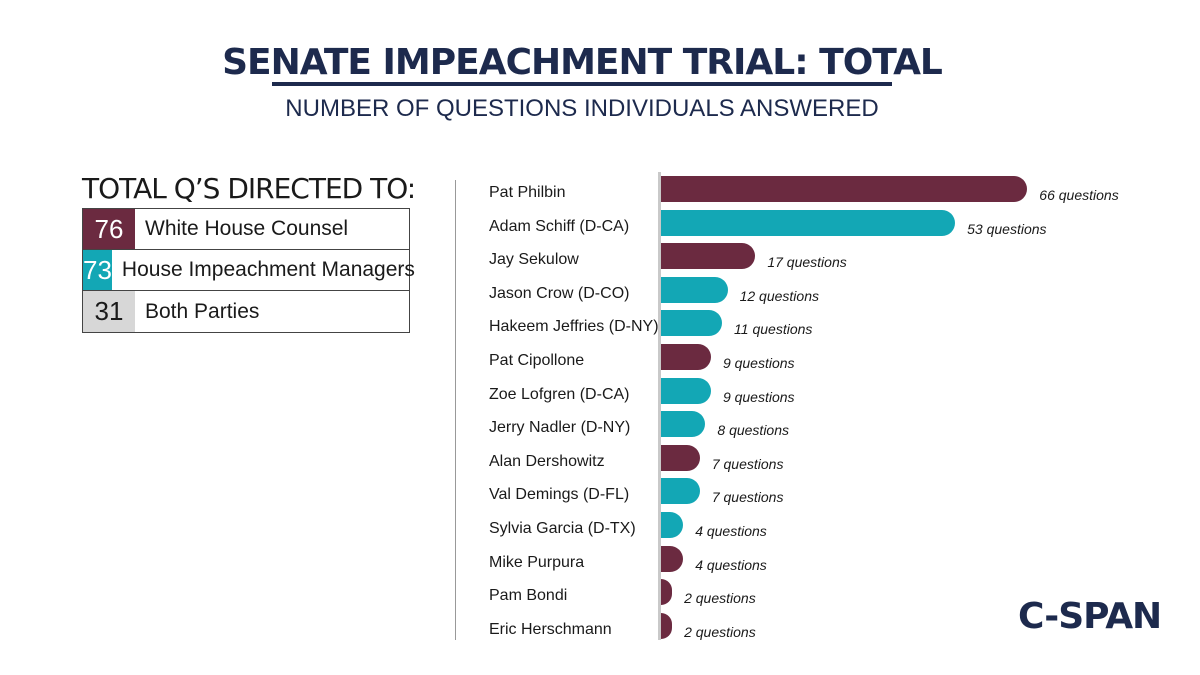 This screenshot has height=675, width=1200. Describe the element at coordinates (720, 598) in the screenshot. I see `bar-value-pam-bondi: 2 questions` at that location.